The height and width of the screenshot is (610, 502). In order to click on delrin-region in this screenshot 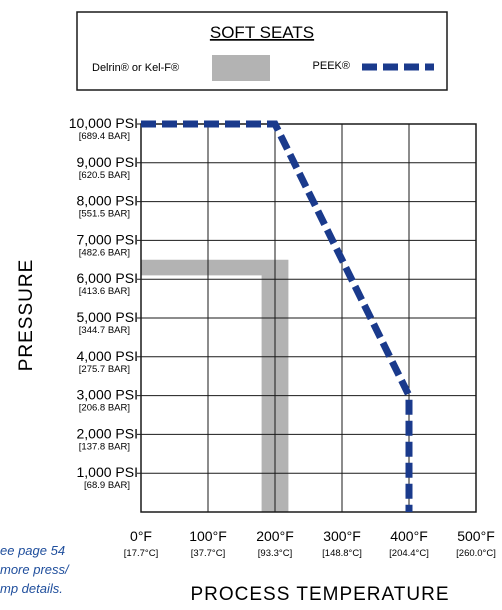, I will do `click(215, 385)`.